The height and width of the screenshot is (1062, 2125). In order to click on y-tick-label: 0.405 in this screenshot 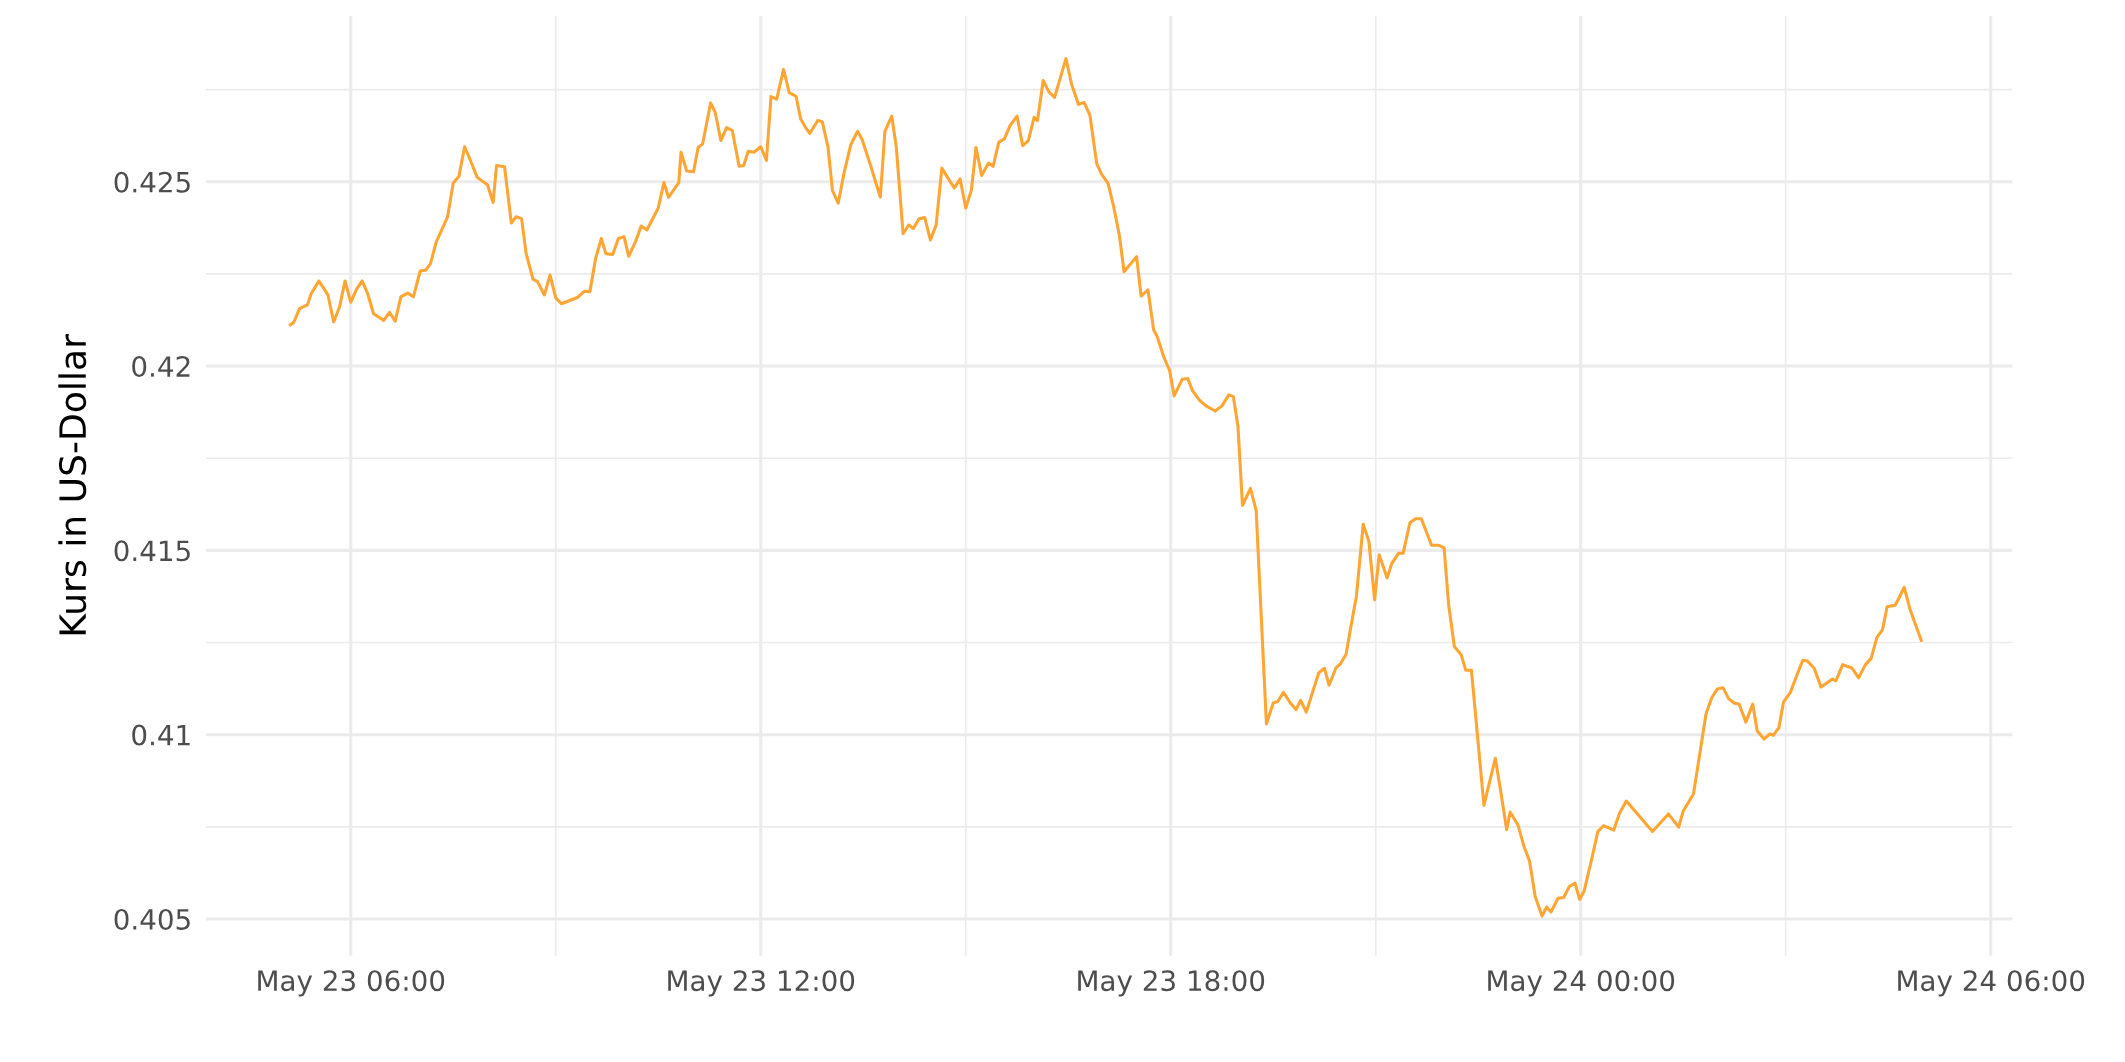, I will do `click(152, 919)`.